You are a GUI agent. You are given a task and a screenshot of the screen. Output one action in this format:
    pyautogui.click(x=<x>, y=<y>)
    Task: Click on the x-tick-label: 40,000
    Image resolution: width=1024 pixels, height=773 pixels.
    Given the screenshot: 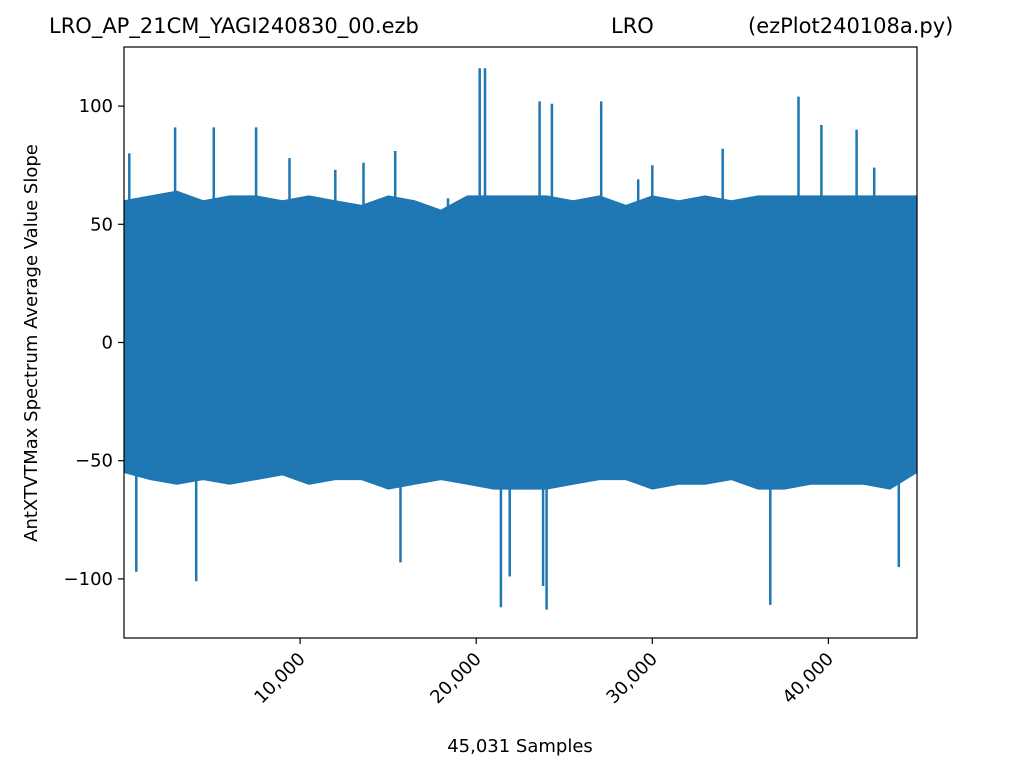 What is the action you would take?
    pyautogui.click(x=808, y=678)
    